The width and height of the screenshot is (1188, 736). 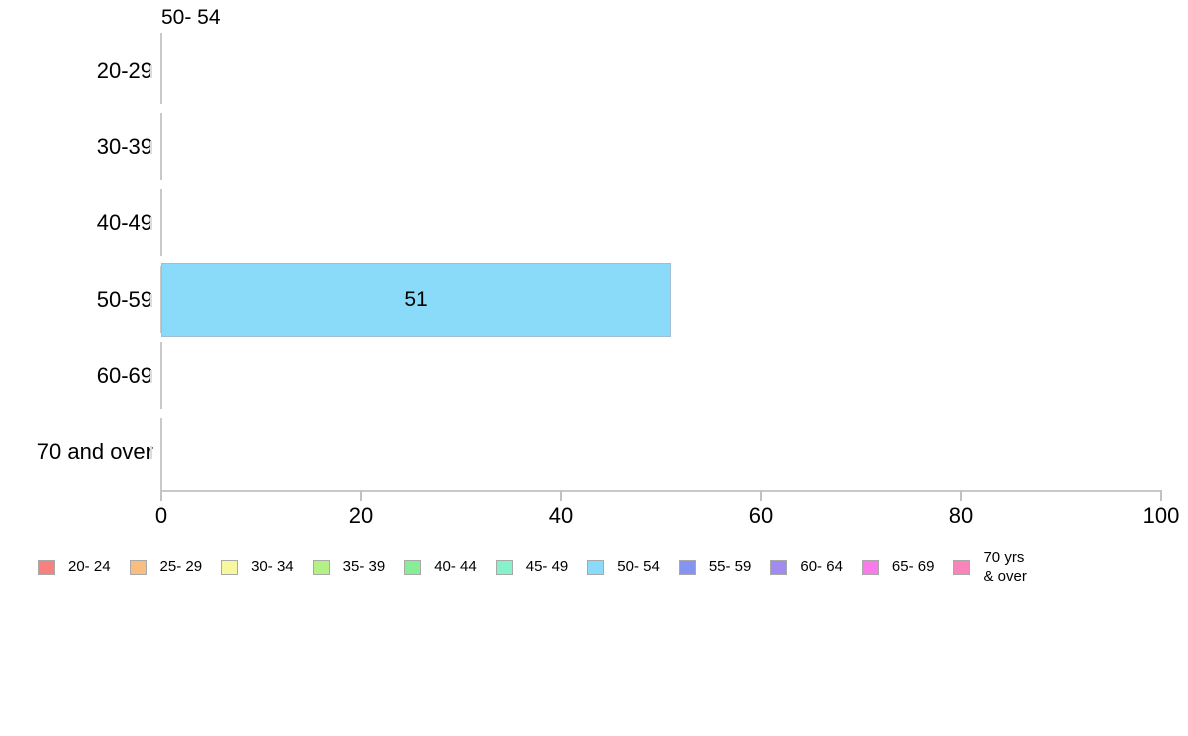 I want to click on legend-item: 25- 29, so click(x=166, y=567).